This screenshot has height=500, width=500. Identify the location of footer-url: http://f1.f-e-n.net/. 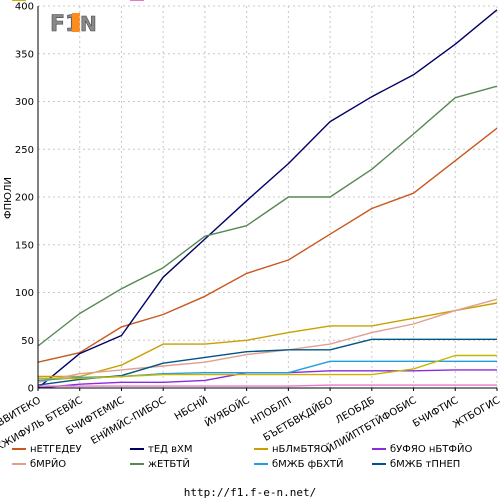
(250, 492).